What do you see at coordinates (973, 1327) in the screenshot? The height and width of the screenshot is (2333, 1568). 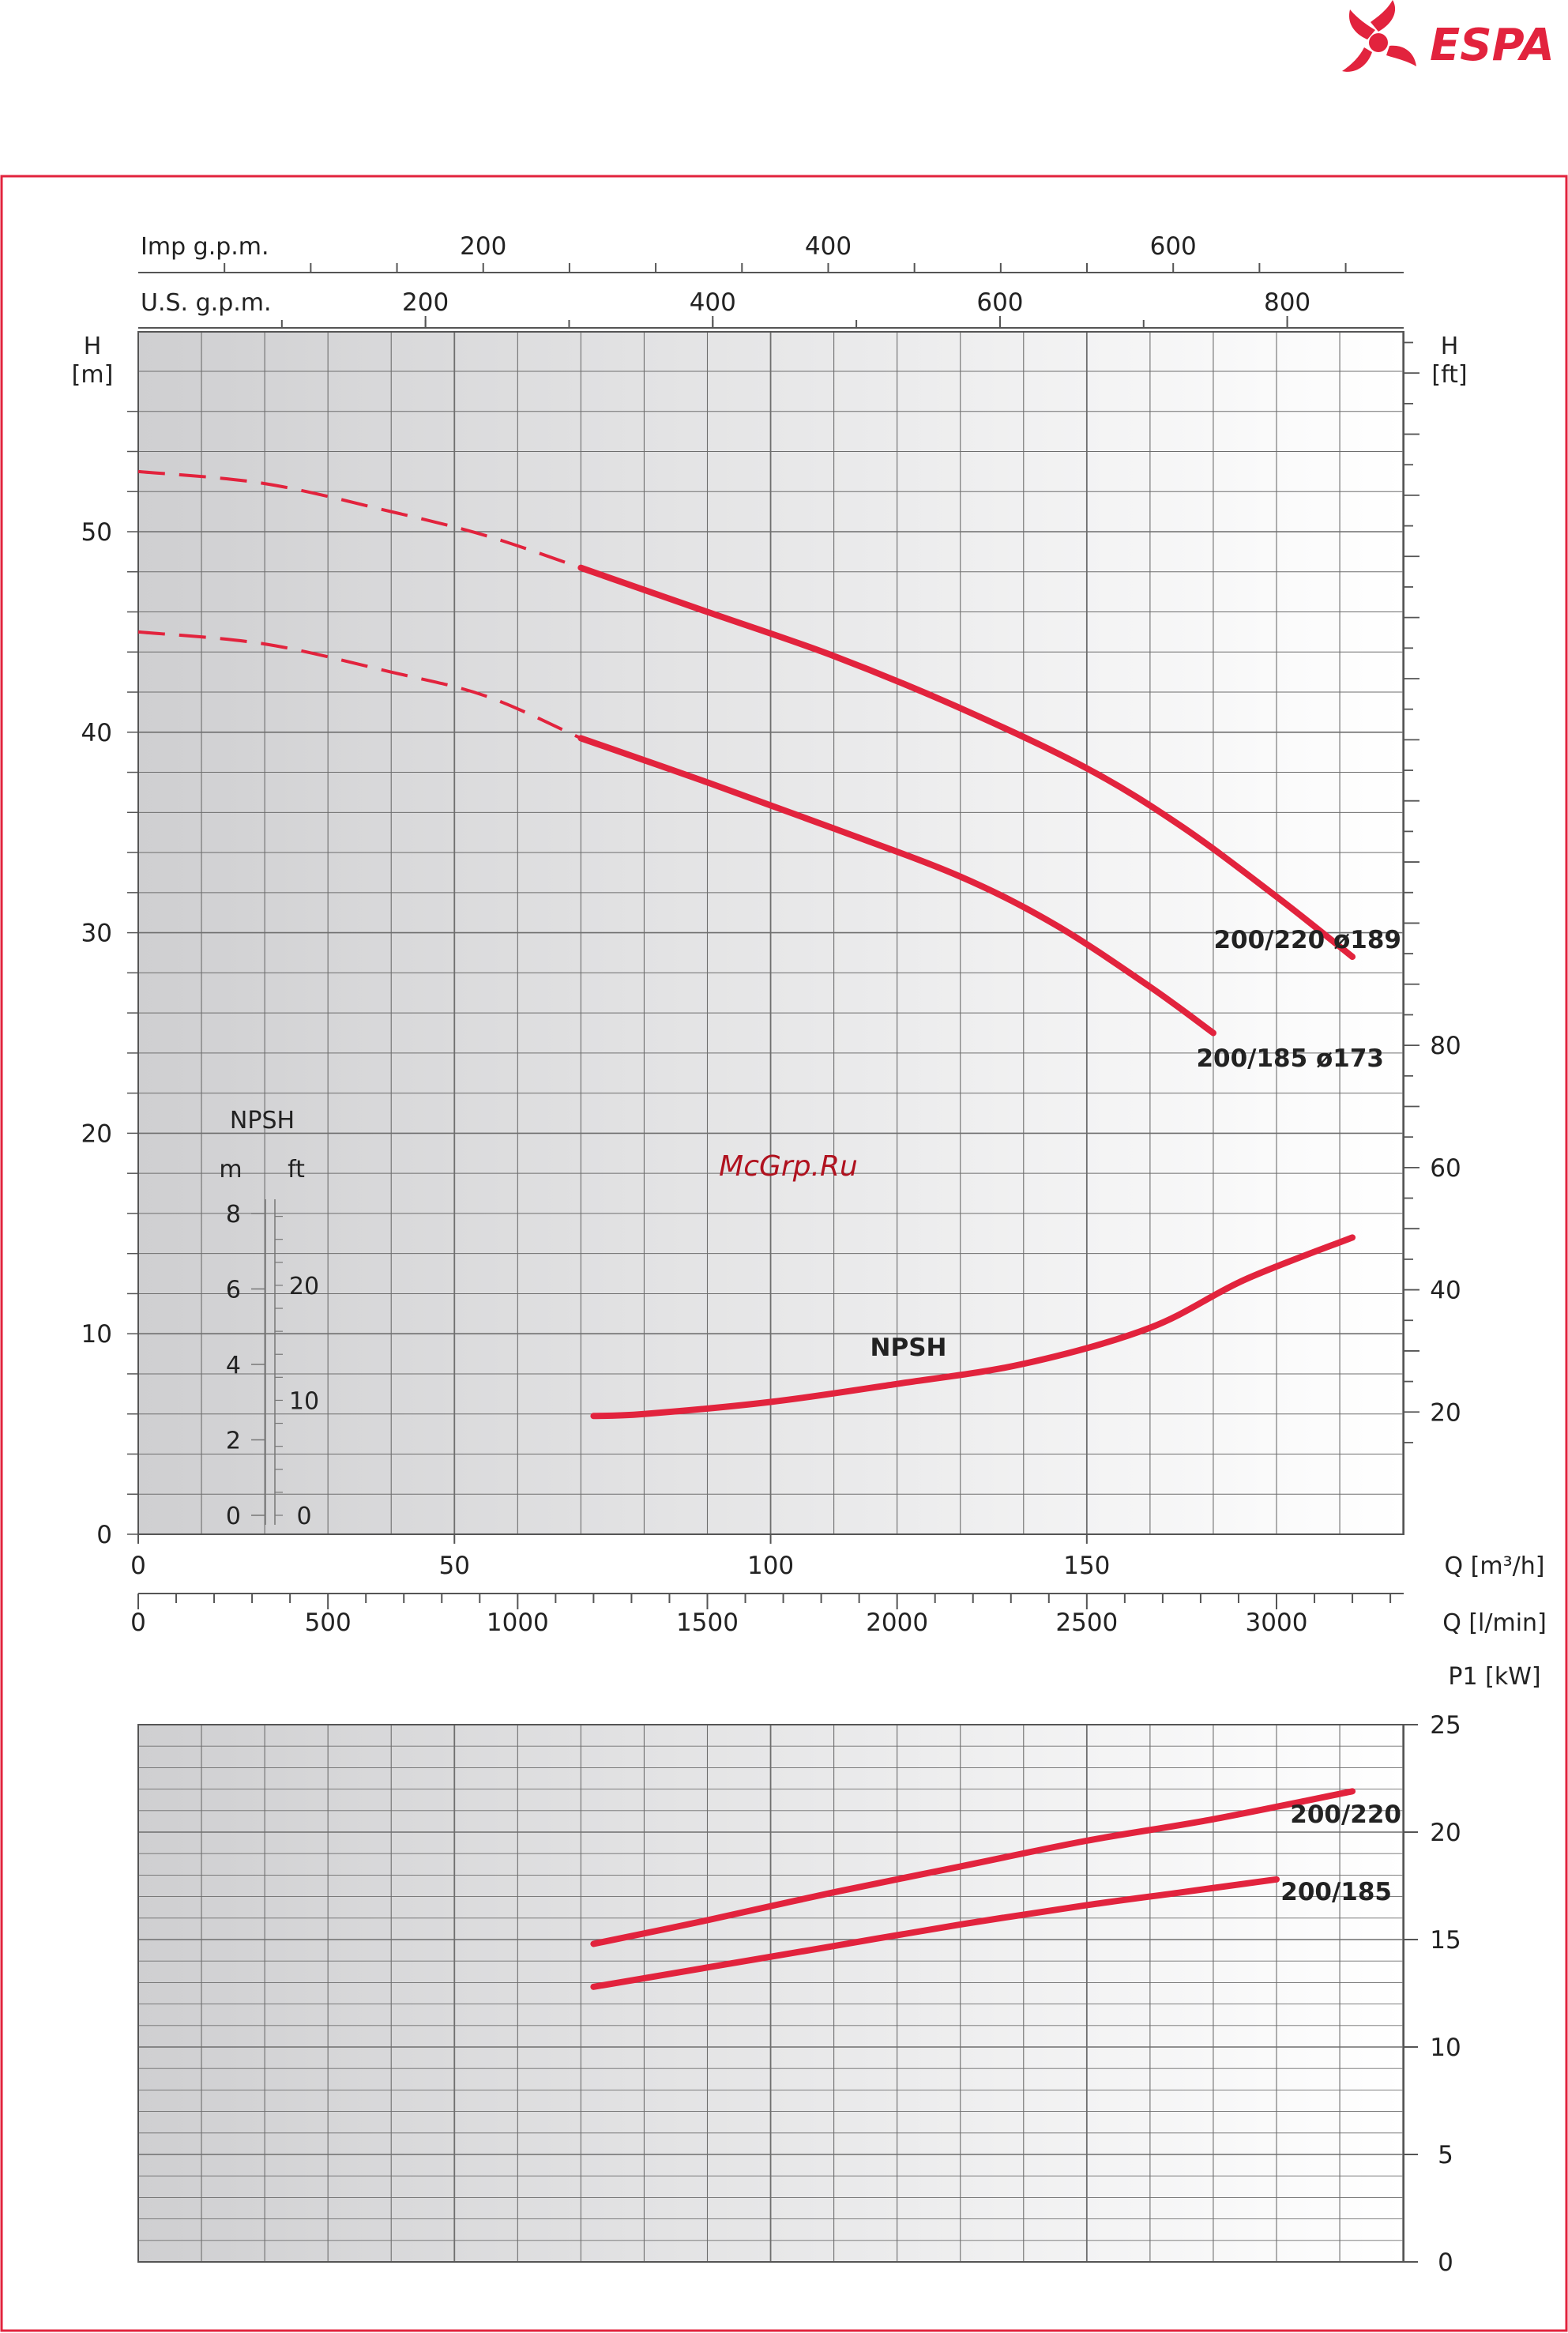 I see `curve-npsh` at bounding box center [973, 1327].